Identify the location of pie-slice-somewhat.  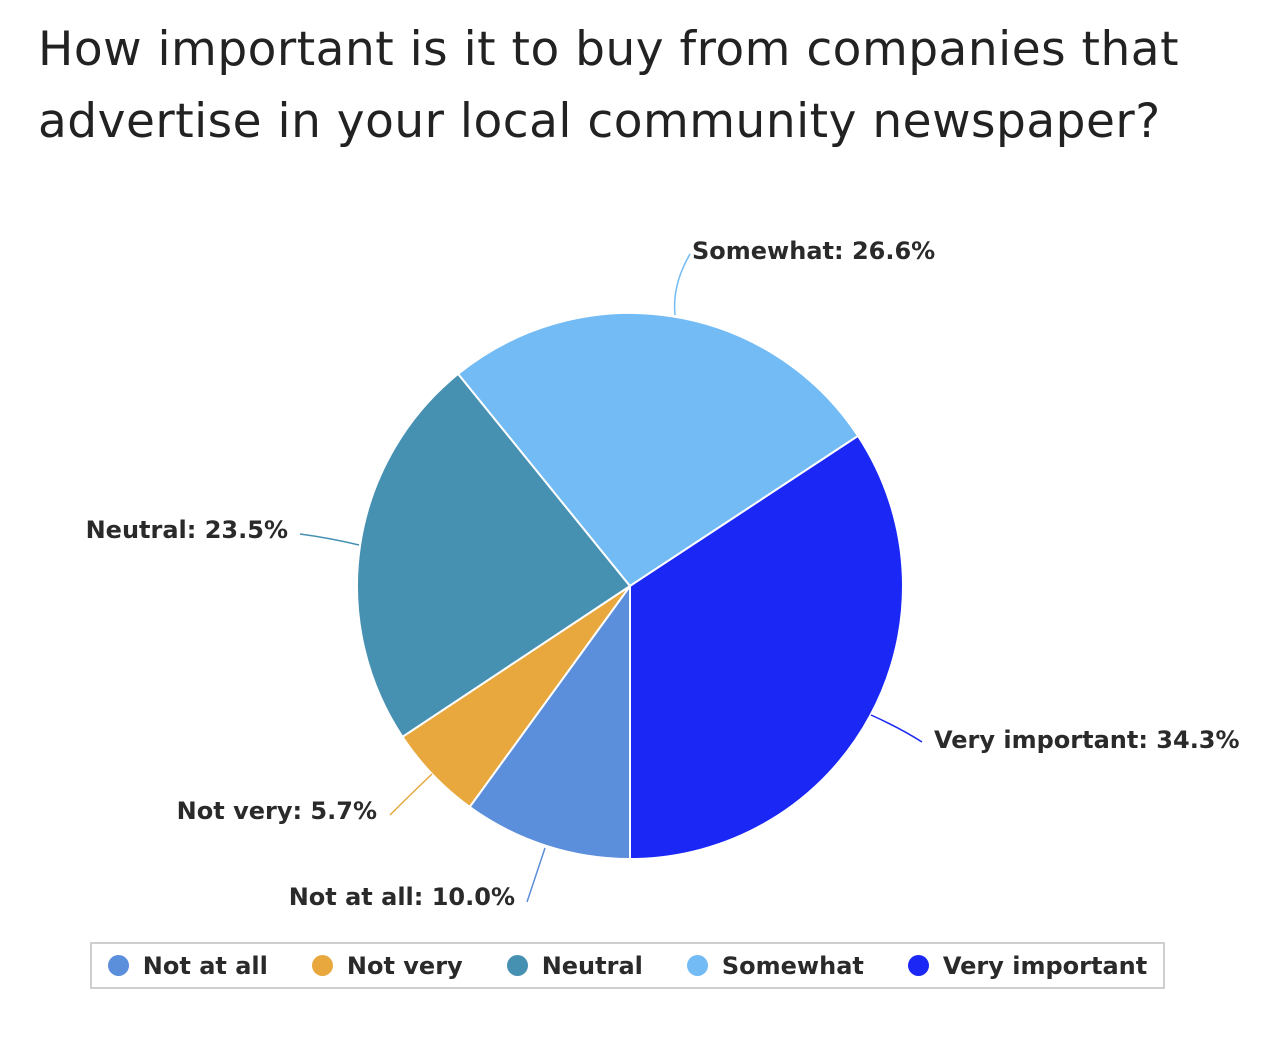
(658, 450).